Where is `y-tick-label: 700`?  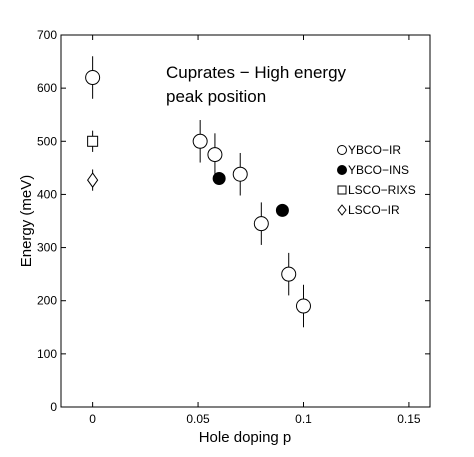
y-tick-label: 700 is located at coordinates (47, 35).